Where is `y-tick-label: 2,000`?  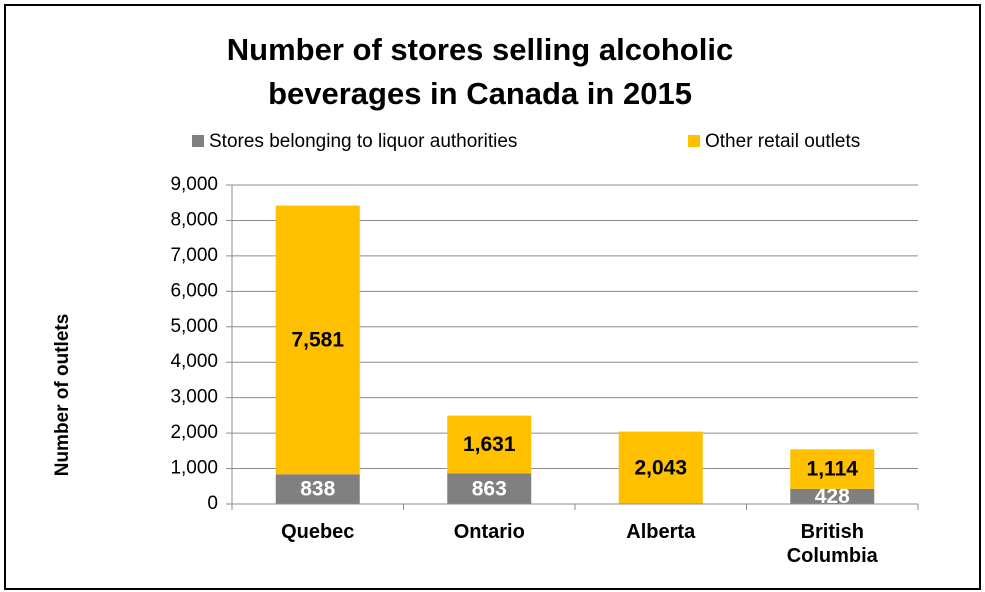
y-tick-label: 2,000 is located at coordinates (194, 432).